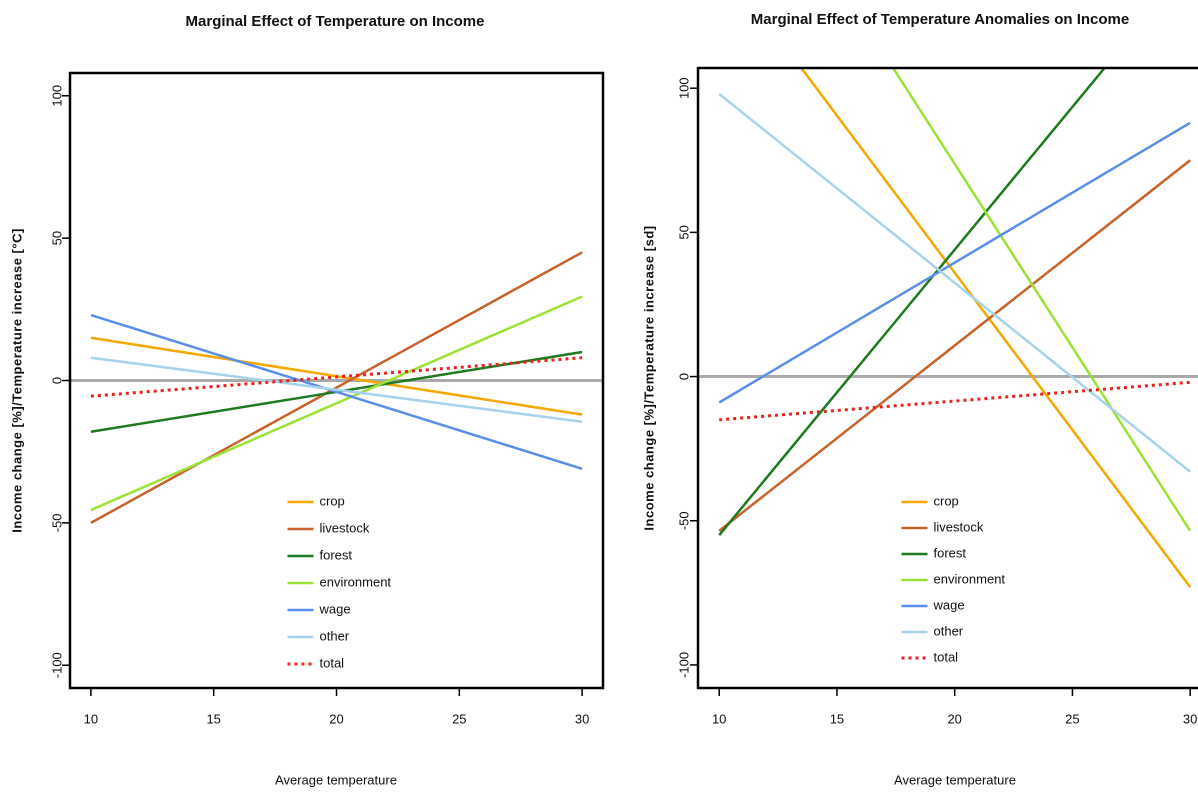 The width and height of the screenshot is (1198, 799). Describe the element at coordinates (335, 21) in the screenshot. I see `chart-title: Marginal Effect of Temperature on Income` at that location.